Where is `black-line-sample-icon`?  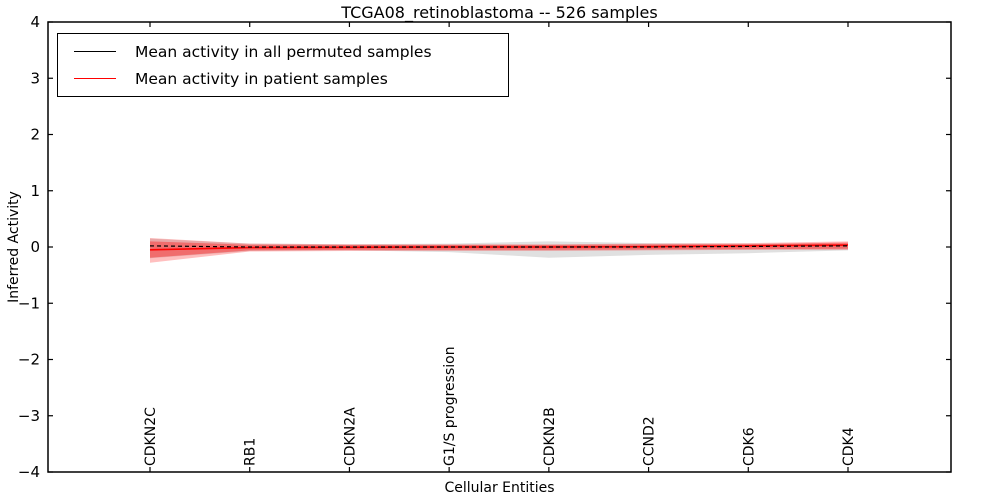 black-line-sample-icon is located at coordinates (95, 51).